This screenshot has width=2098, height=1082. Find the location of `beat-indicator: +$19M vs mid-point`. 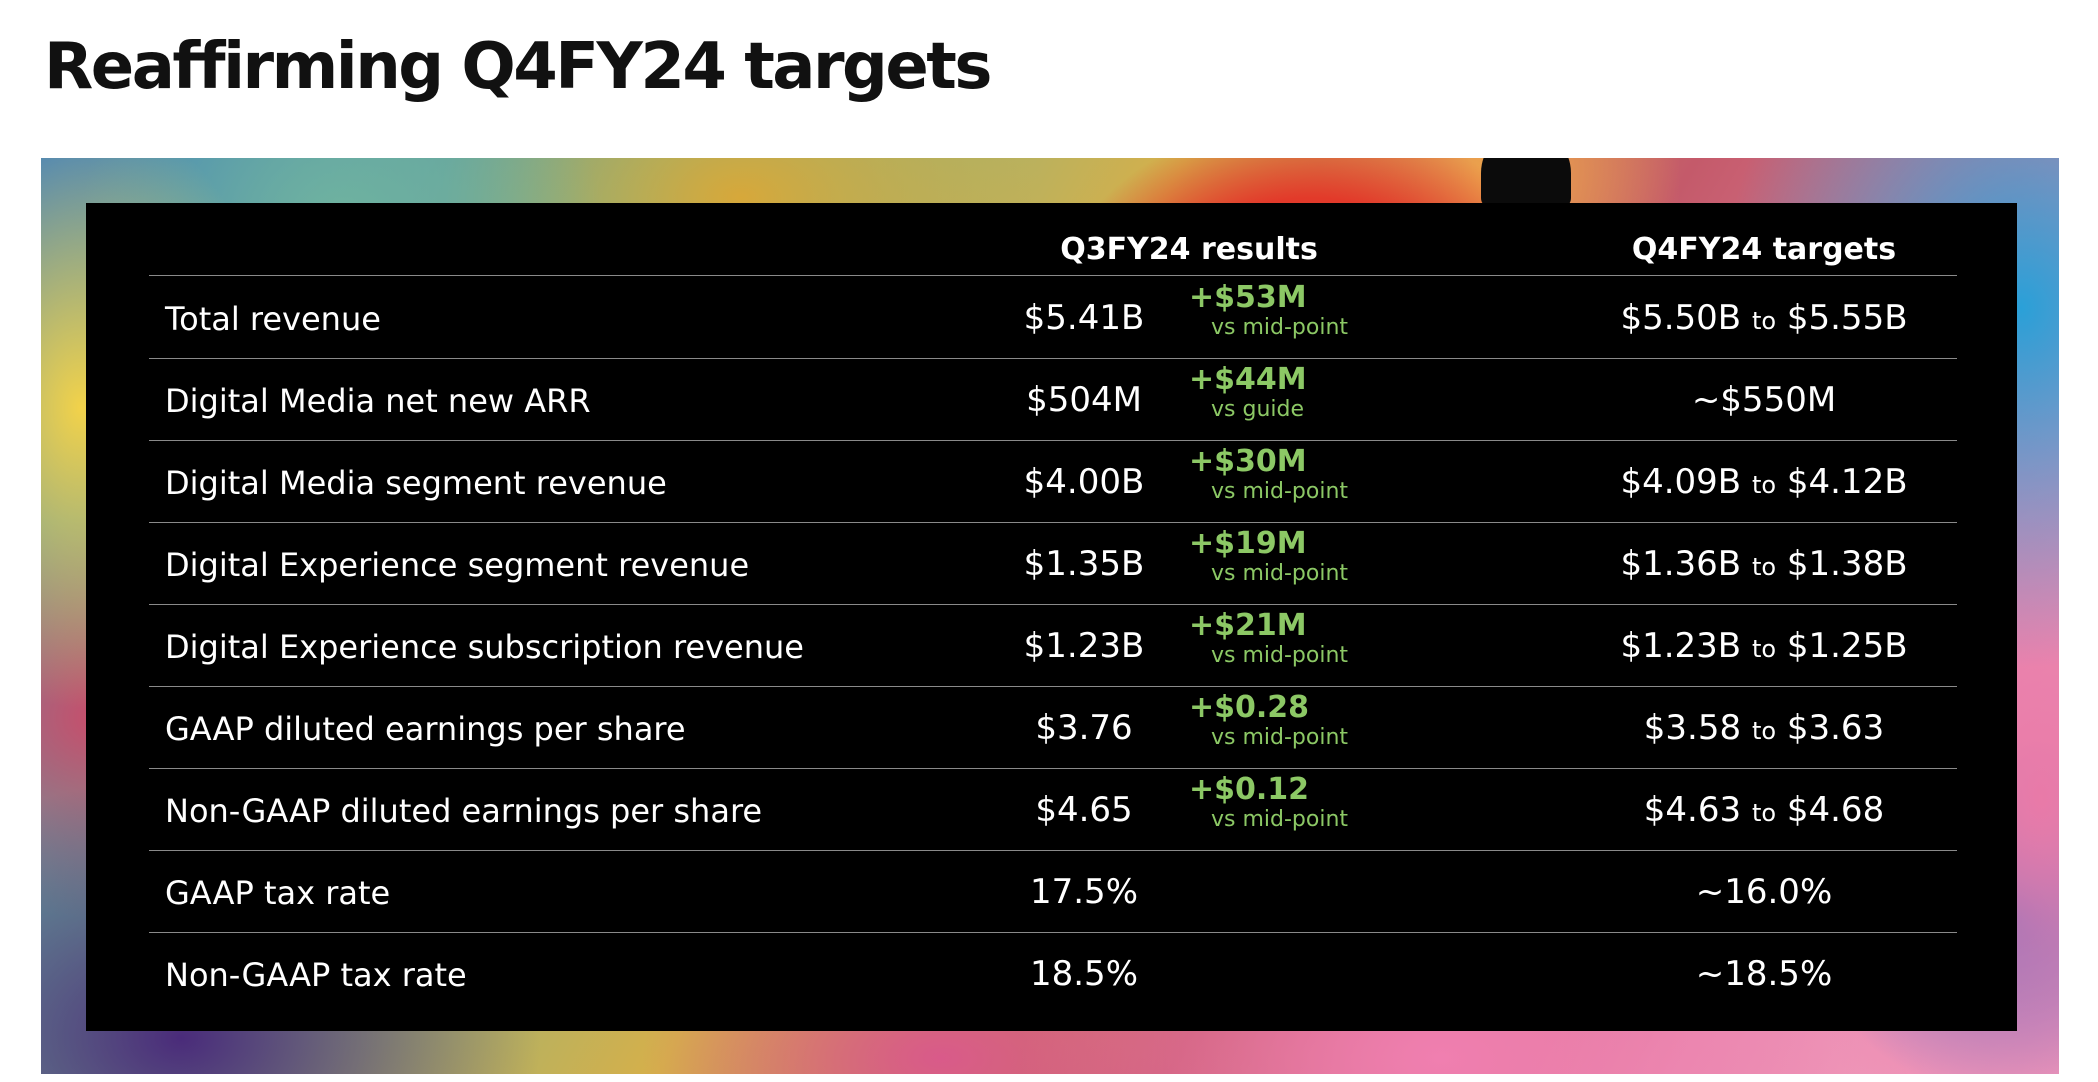

beat-indicator: +$19M vs mid-point is located at coordinates (1268, 557).